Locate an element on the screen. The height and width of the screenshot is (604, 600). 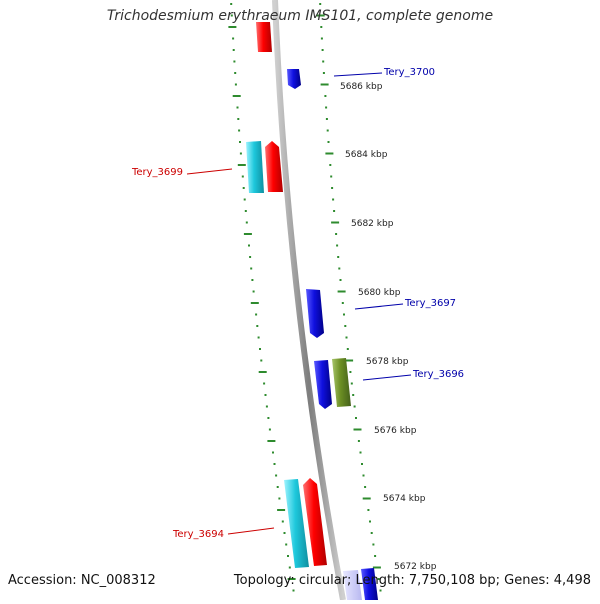
tick-label-5682: 5682 kbp is located at coordinates (372, 224).